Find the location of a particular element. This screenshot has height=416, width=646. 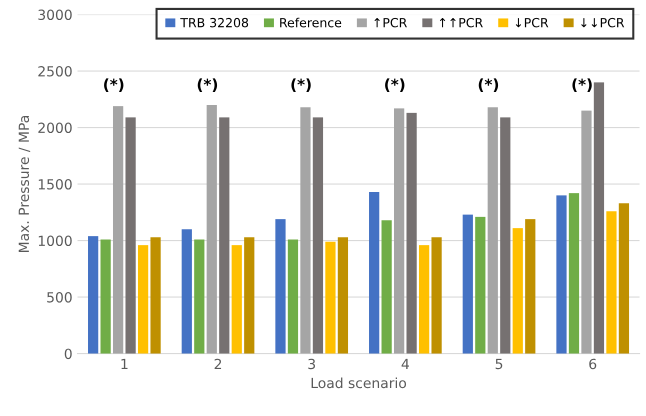

y-axis-title: Max. Pressure / MPa is located at coordinates (24, 184).